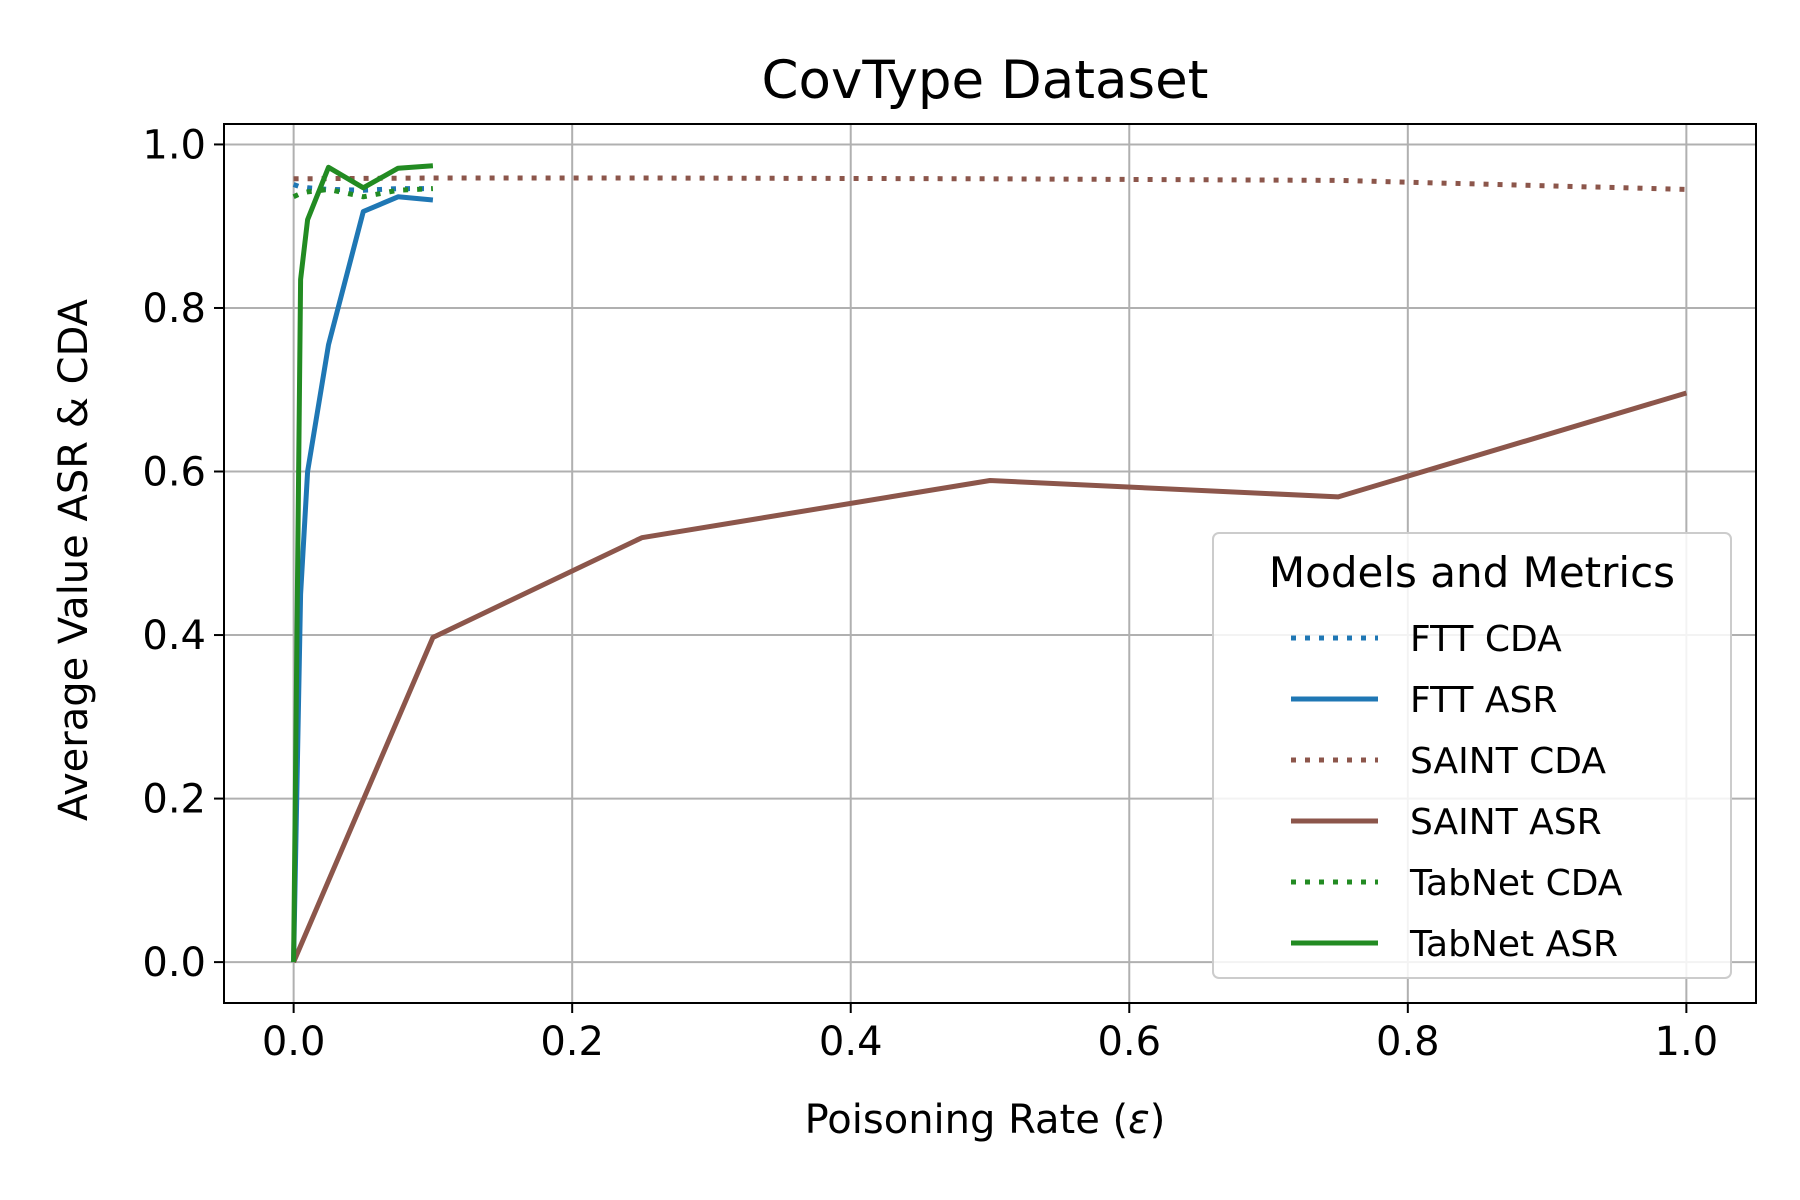 The height and width of the screenshot is (1200, 1800). I want to click on y-tick-label: 1.0, so click(174, 145).